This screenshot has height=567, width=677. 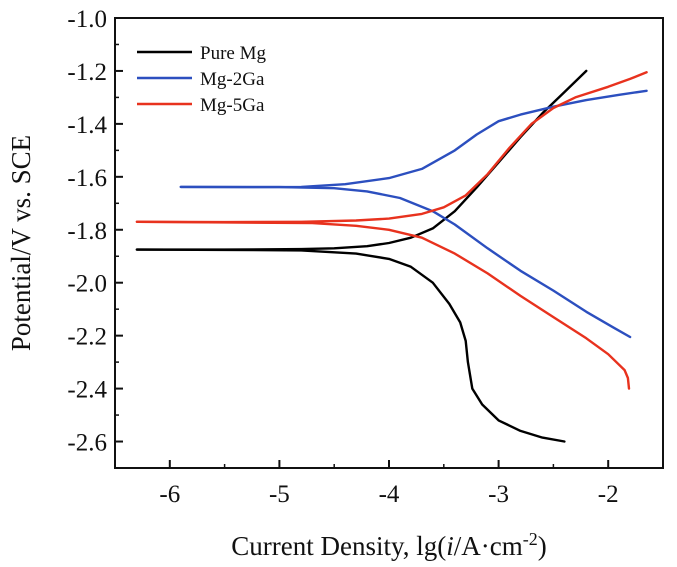 I want to click on y-tick-label: -1.6, so click(x=87, y=178).